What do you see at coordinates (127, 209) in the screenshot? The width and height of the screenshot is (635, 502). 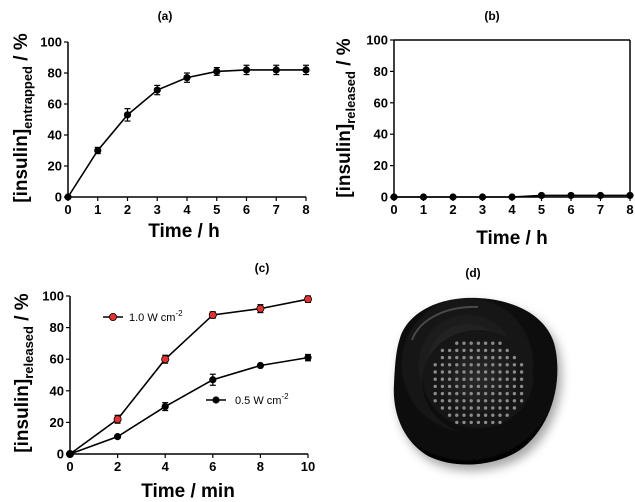 I see `x-tick-label-0-2: 2` at bounding box center [127, 209].